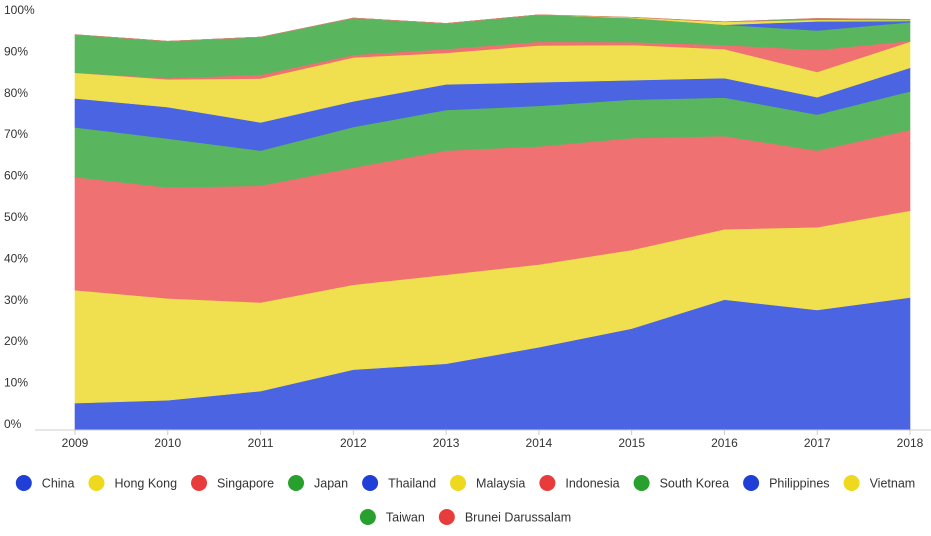  Describe the element at coordinates (492, 28) in the screenshot. I see `area-series-brunei-darussalam` at that location.